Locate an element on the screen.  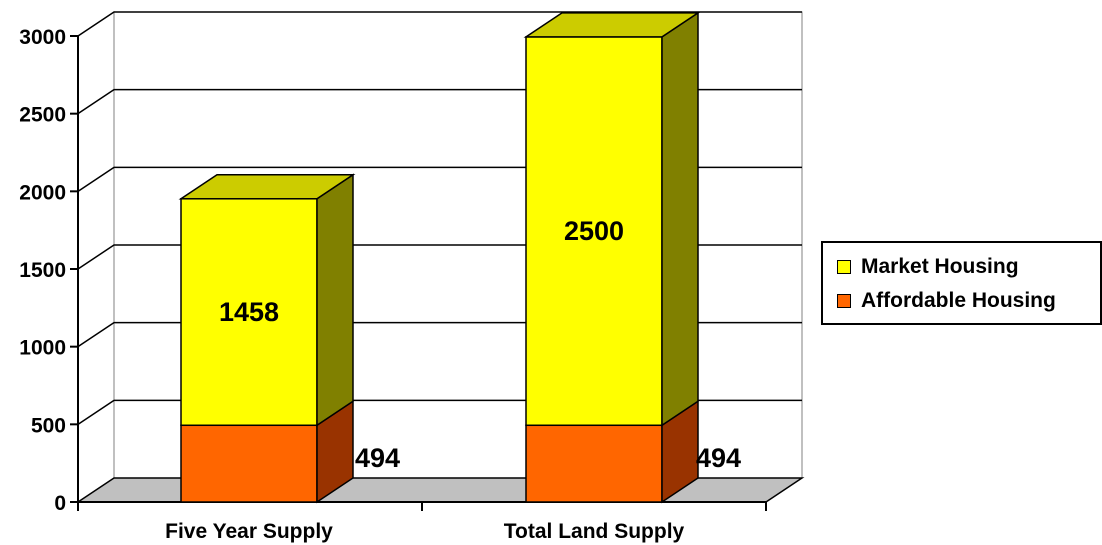
y-tick-label-500: 500 is located at coordinates (48, 425).